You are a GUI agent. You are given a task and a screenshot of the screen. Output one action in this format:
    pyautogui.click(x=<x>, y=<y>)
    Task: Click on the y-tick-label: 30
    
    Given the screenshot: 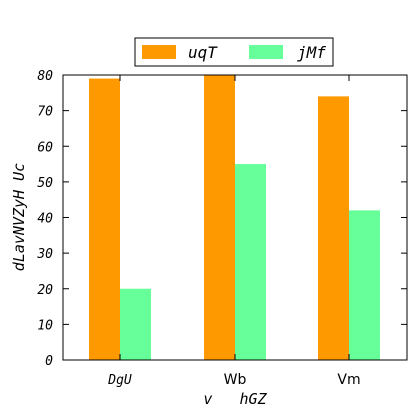 What is the action you would take?
    pyautogui.click(x=44, y=254)
    